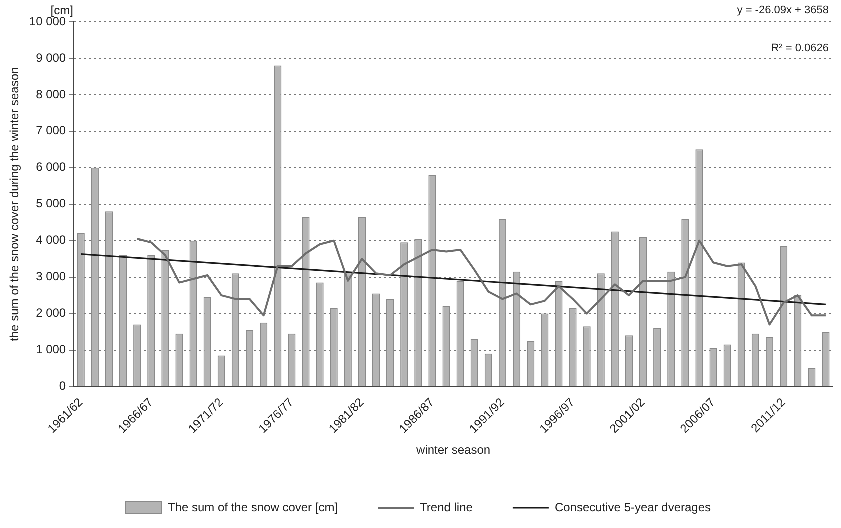 This screenshot has width=841, height=528. I want to click on y-tick-label: 8 000, so click(51, 94).